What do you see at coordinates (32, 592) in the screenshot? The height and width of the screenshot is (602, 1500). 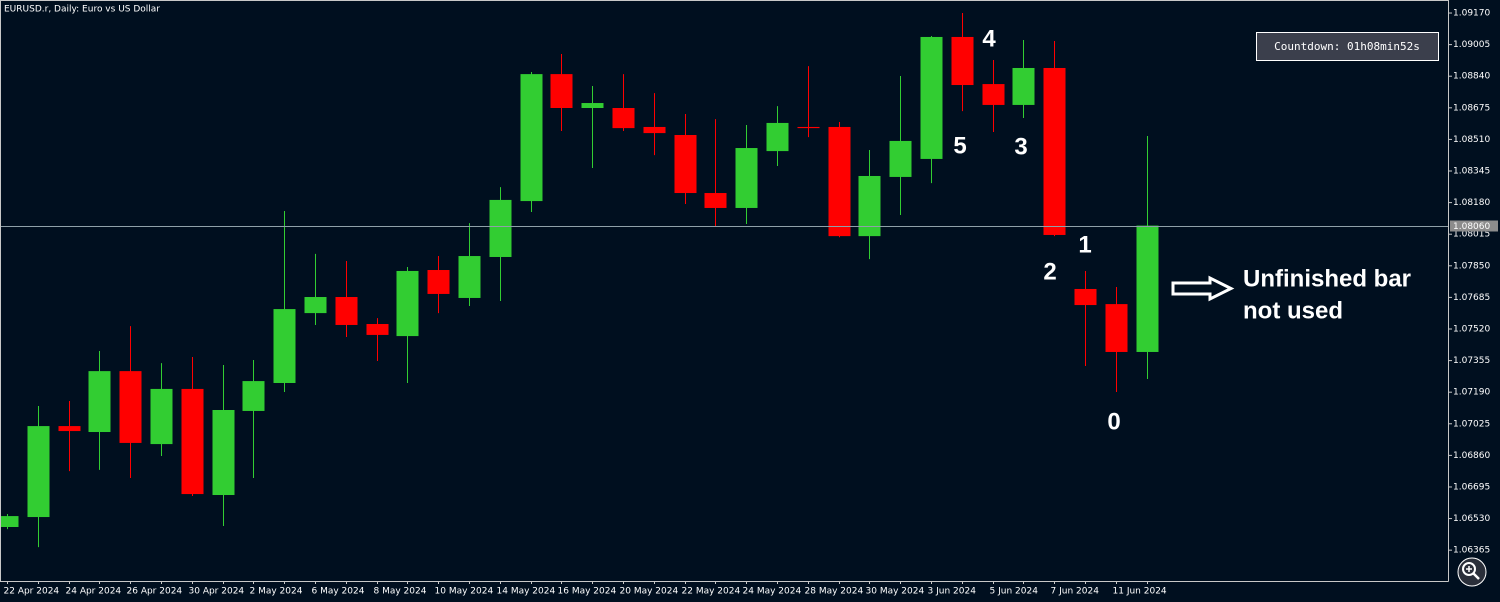 I see `x-tick-label: 22 Apr 2024` at bounding box center [32, 592].